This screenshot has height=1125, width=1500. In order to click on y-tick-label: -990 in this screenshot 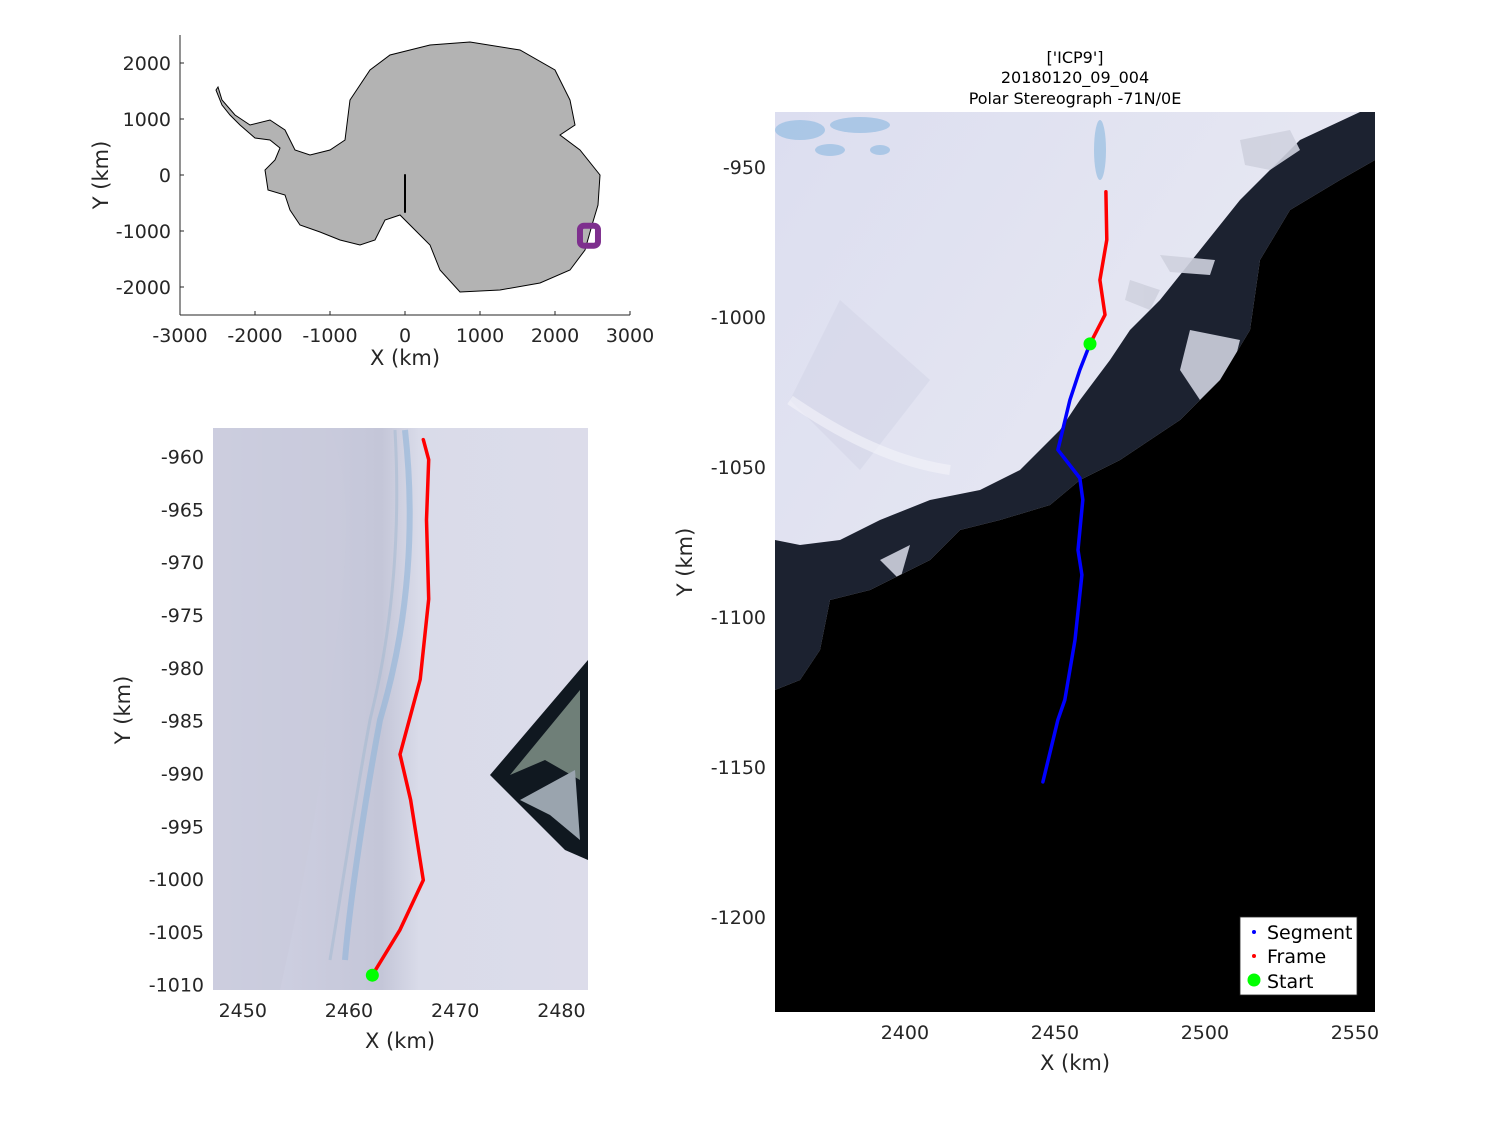, I will do `click(182, 774)`.